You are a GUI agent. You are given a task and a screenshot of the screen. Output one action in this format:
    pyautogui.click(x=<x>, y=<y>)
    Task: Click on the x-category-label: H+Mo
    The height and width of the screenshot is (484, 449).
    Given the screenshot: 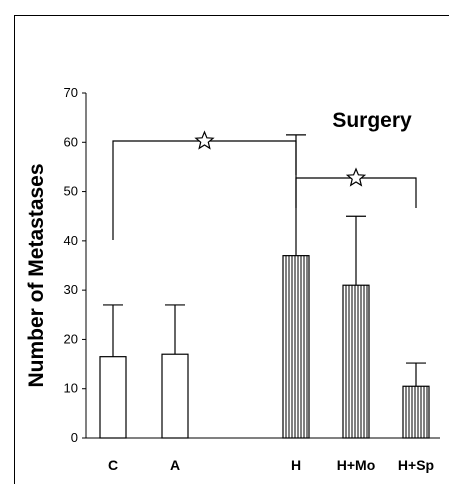 What is the action you would take?
    pyautogui.click(x=356, y=465)
    